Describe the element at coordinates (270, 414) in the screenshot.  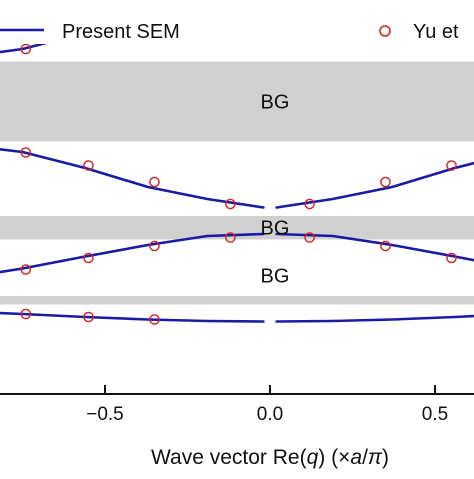
I see `x-tick-label: 0.0` at that location.